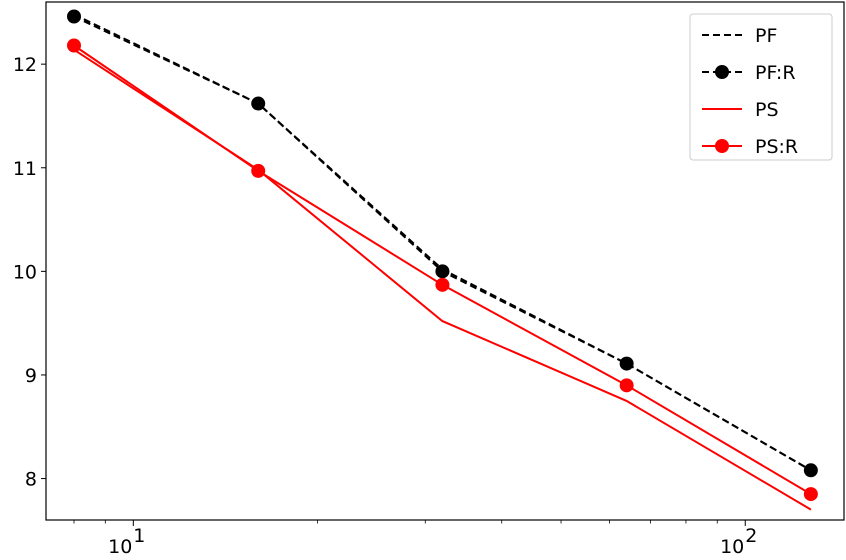 The image size is (846, 560). I want to click on legend-box, so click(761, 87).